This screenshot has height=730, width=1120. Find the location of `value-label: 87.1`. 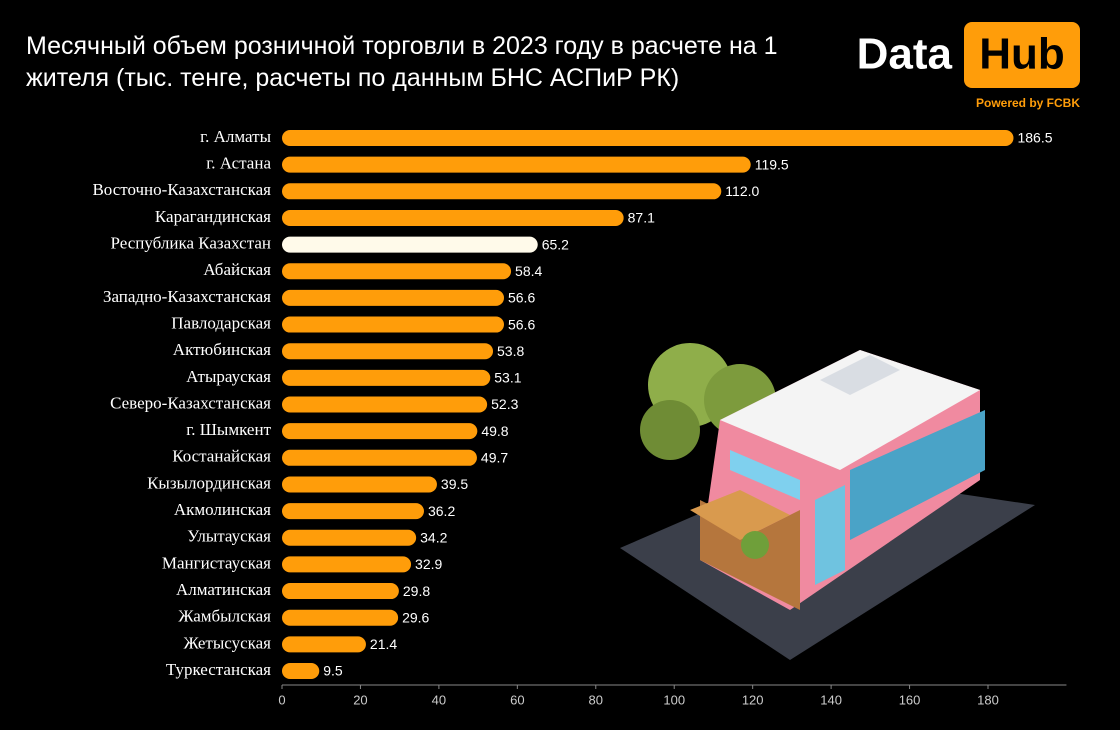

value-label: 87.1 is located at coordinates (641, 218).